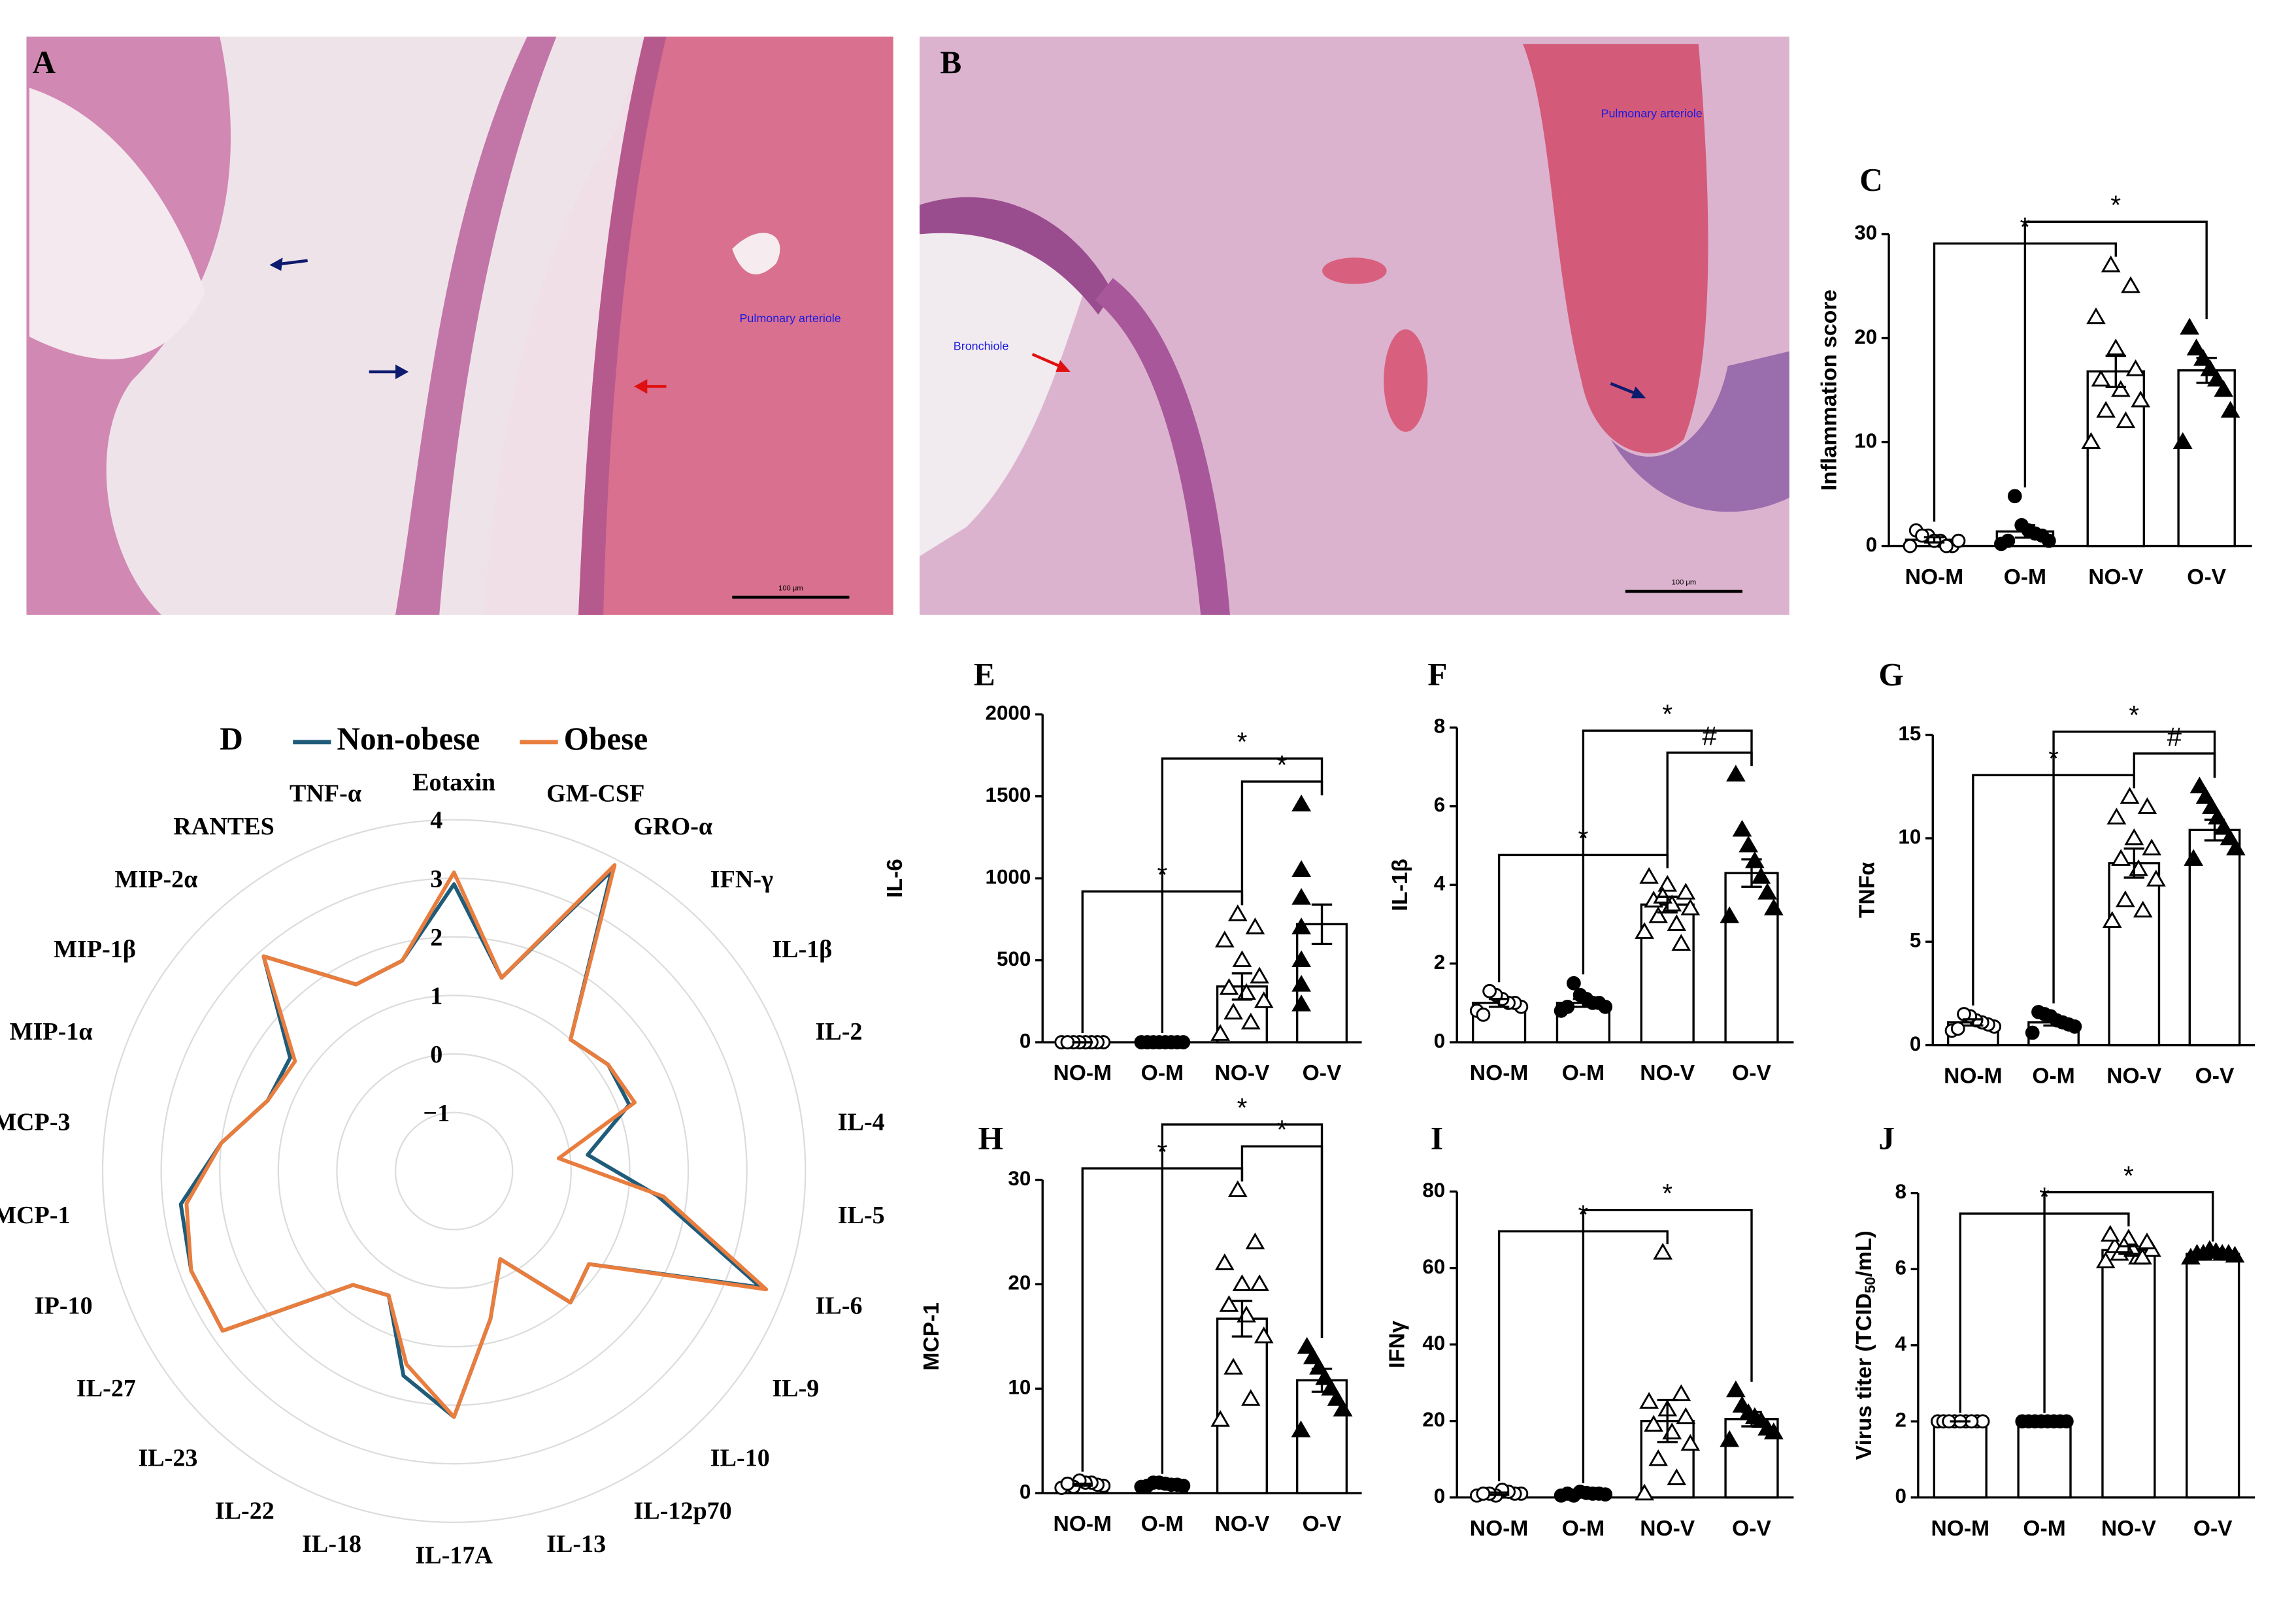 This screenshot has height=1612, width=2296. I want to click on legend-label: Non-obese, so click(408, 739).